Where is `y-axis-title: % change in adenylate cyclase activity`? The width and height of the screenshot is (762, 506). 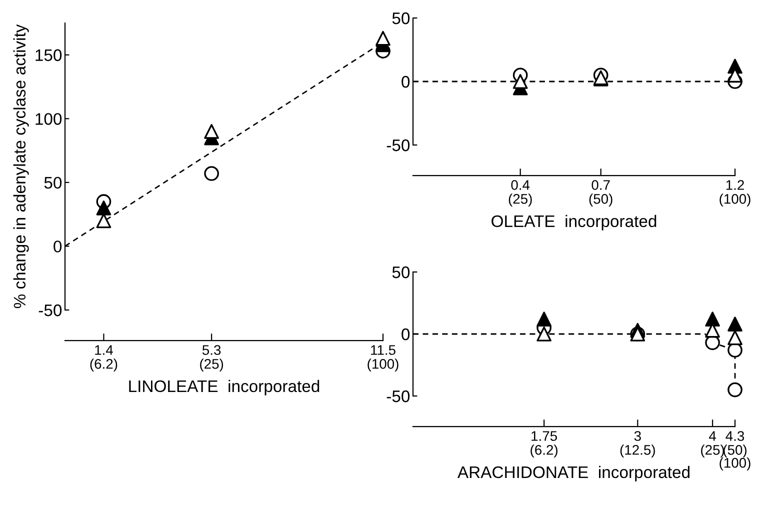 y-axis-title: % change in adenylate cyclase activity is located at coordinates (21, 166).